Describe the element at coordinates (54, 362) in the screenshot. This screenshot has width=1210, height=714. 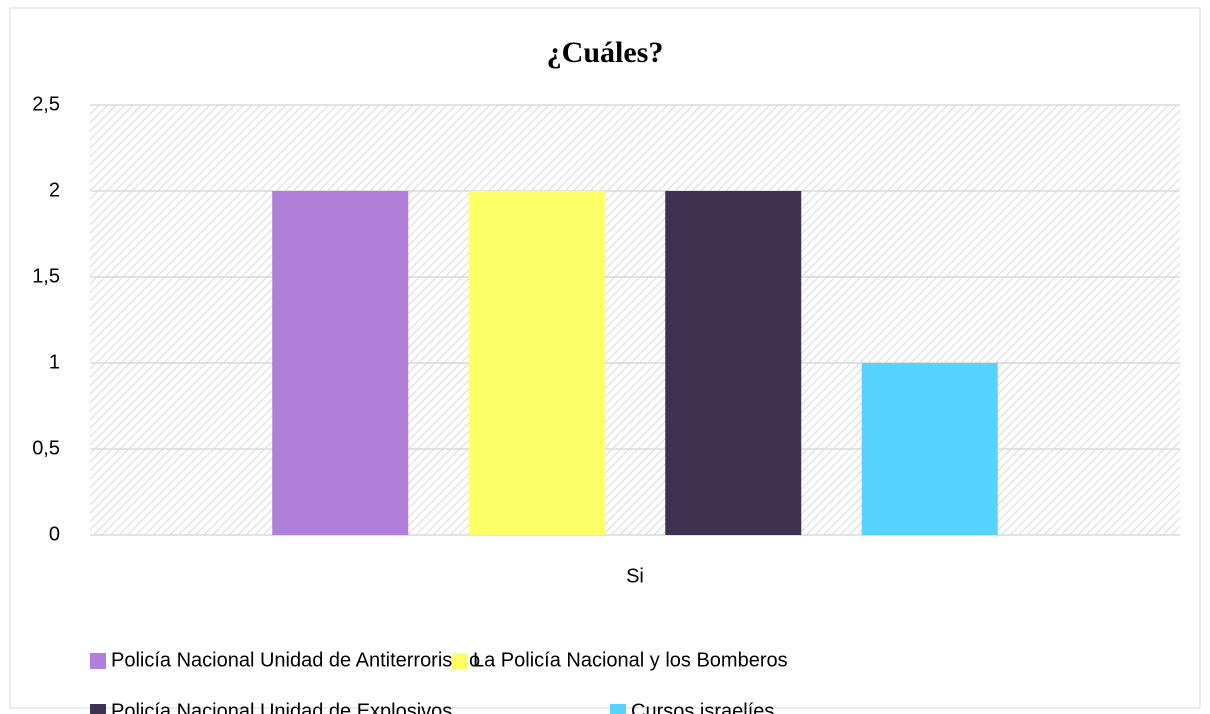
I see `y-tick-label: 1` at that location.